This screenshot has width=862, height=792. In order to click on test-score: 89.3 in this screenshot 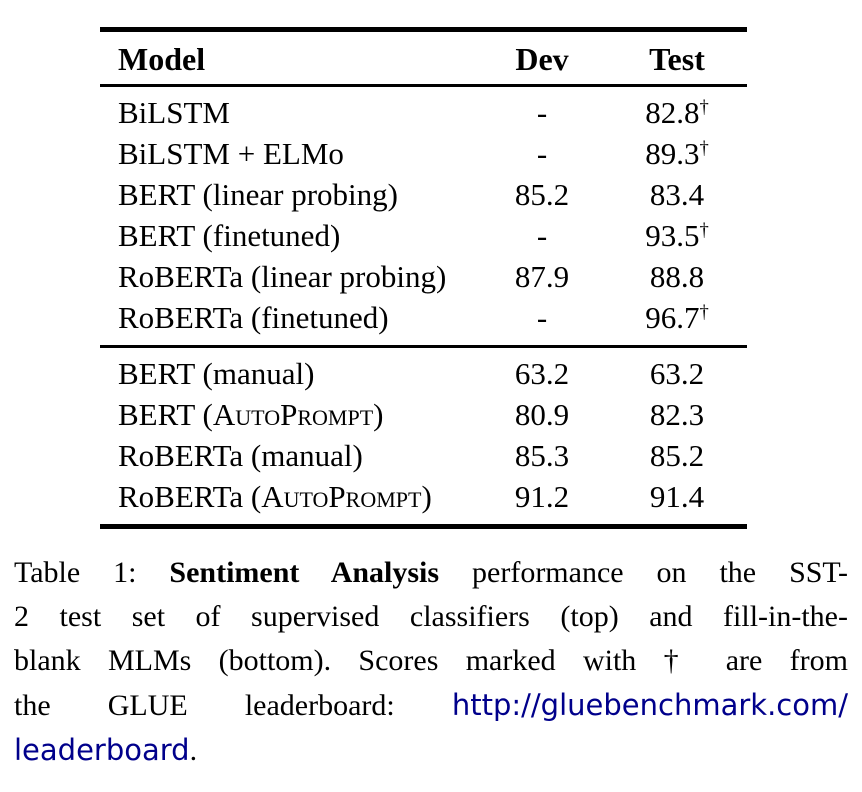, I will do `click(672, 153)`.